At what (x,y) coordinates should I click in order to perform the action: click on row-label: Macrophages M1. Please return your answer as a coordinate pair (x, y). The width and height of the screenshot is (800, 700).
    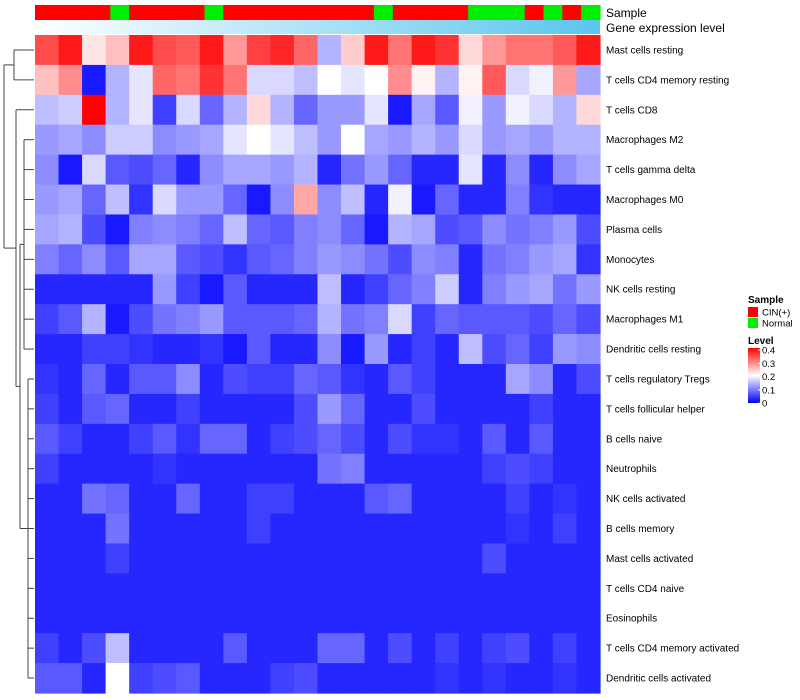
    Looking at the image, I should click on (645, 320).